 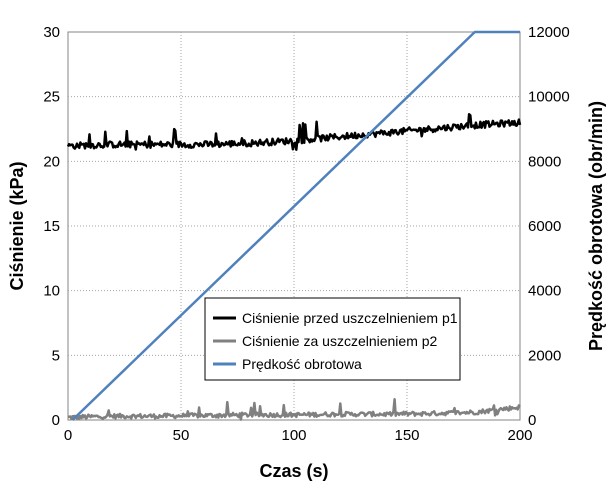 I want to click on series-line-p1, so click(x=294, y=132).